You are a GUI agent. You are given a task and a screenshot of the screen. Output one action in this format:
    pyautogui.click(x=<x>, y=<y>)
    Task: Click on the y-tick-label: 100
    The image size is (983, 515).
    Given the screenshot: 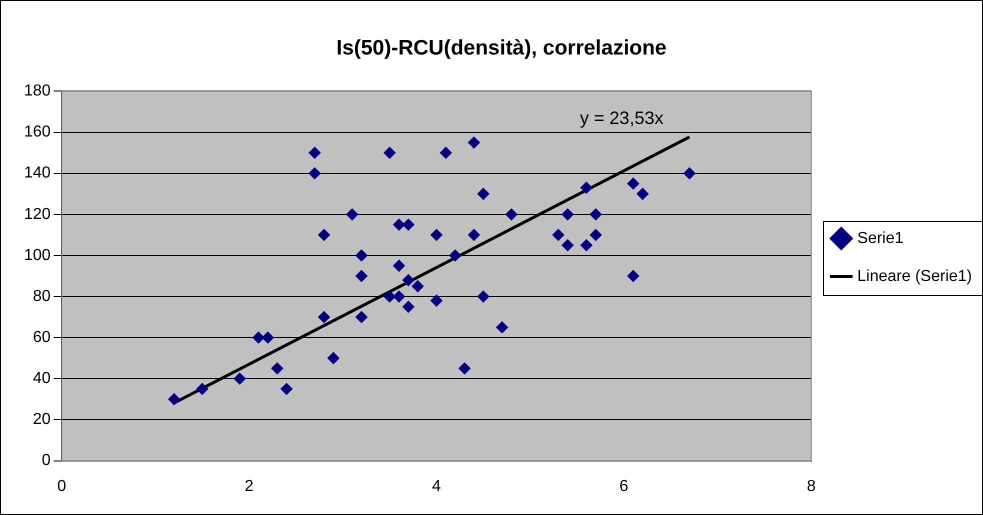 What is the action you would take?
    pyautogui.click(x=37, y=255)
    